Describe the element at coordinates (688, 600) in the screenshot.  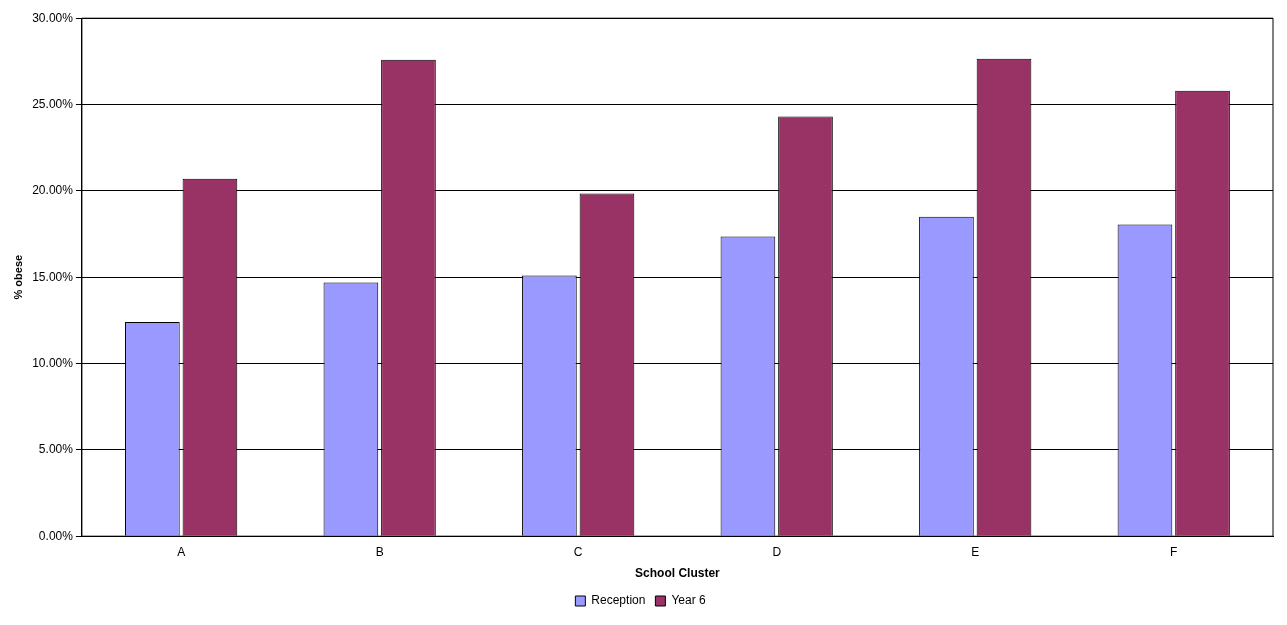
I see `legend-label: Year 6` at that location.